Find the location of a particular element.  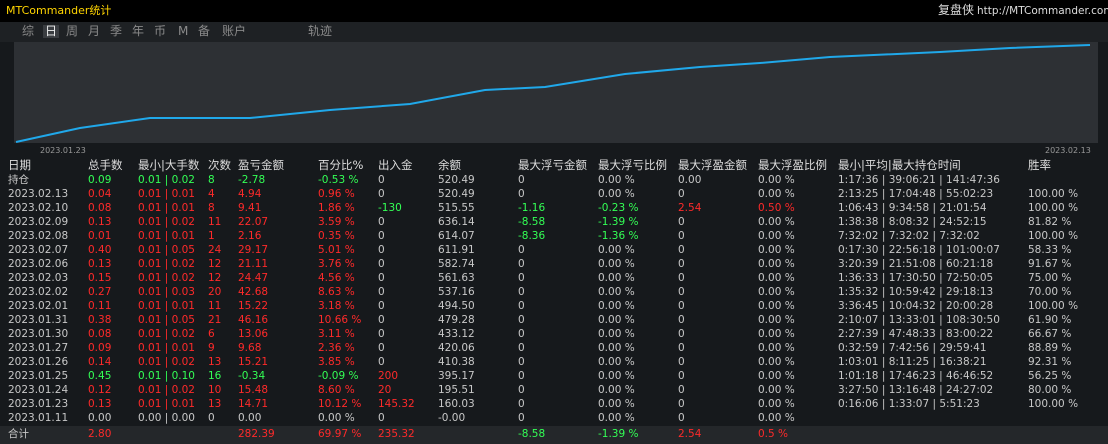

table-cell: 0.00 is located at coordinates (250, 418).